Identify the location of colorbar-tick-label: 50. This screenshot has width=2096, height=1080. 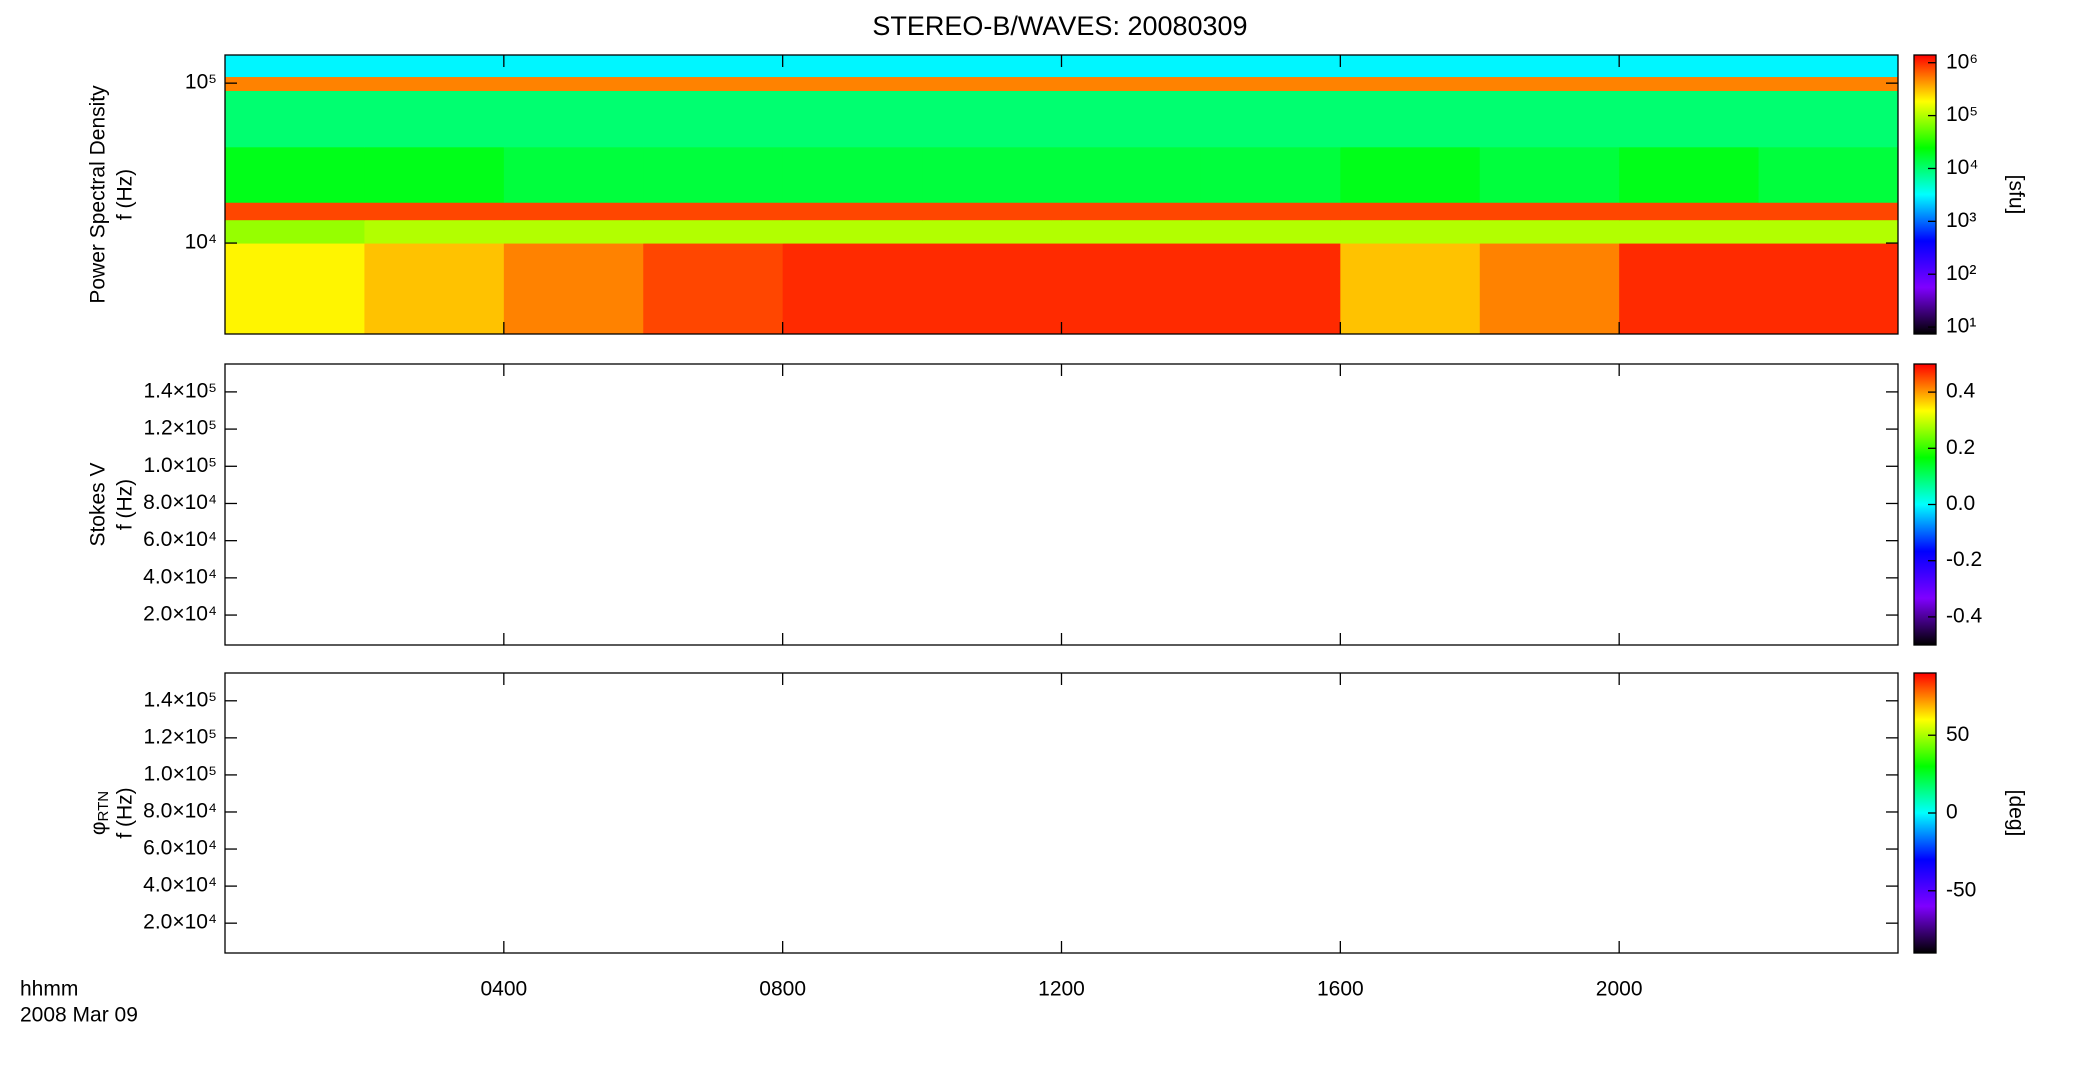
(1957, 734).